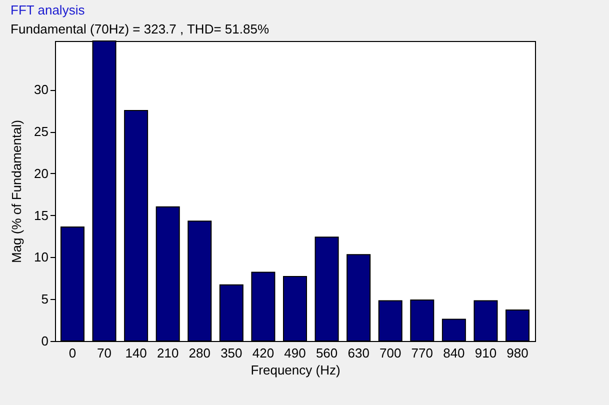 The image size is (609, 405). I want to click on x-tick-label: 910, so click(485, 353).